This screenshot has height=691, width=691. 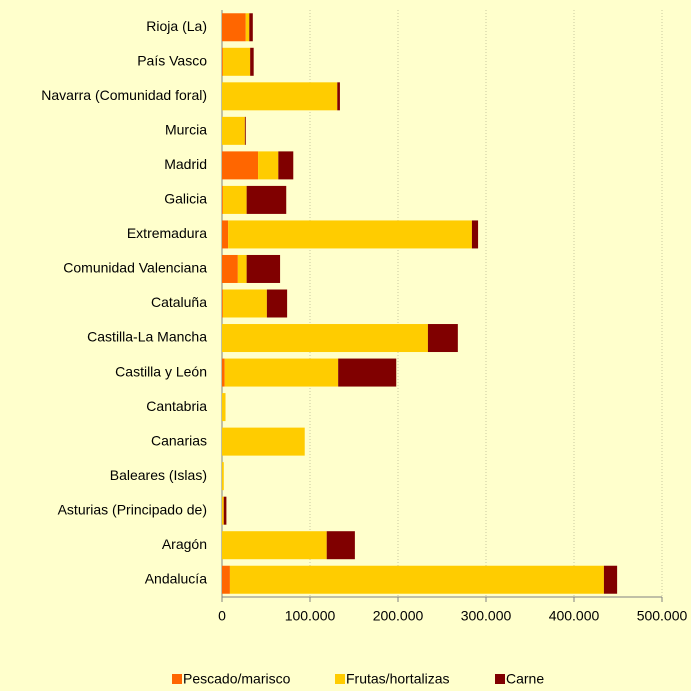 What do you see at coordinates (176, 406) in the screenshot?
I see `y-tick-label: Cantabria` at bounding box center [176, 406].